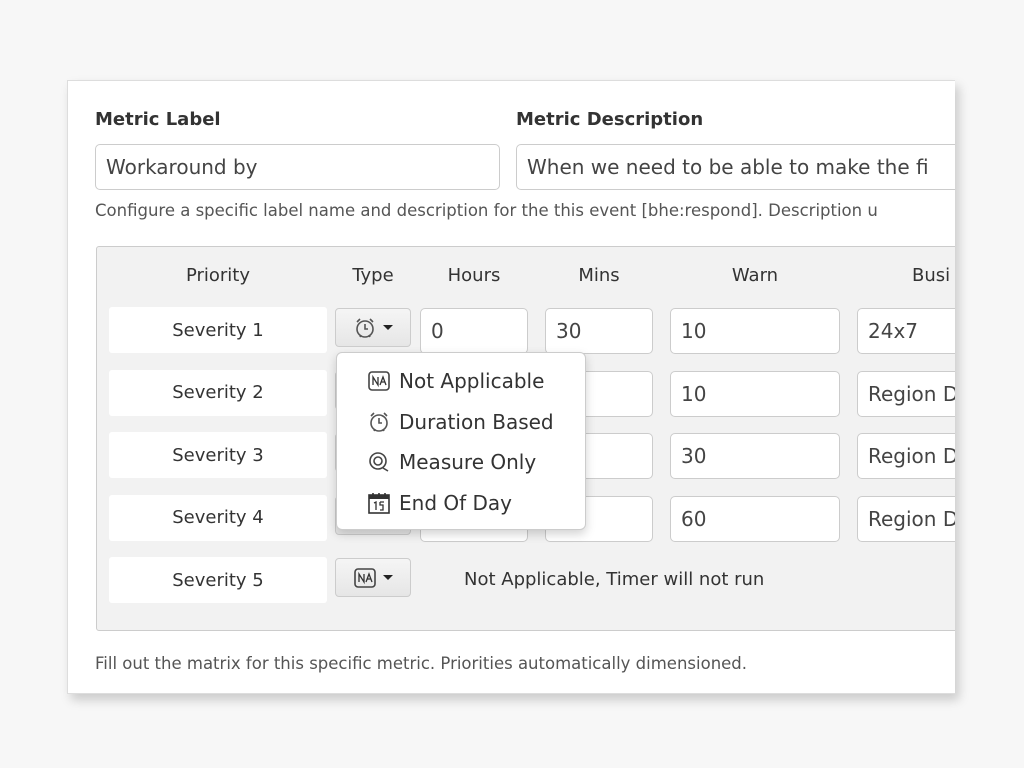  I want to click on type-menu-item: End Of Day, so click(461, 503).